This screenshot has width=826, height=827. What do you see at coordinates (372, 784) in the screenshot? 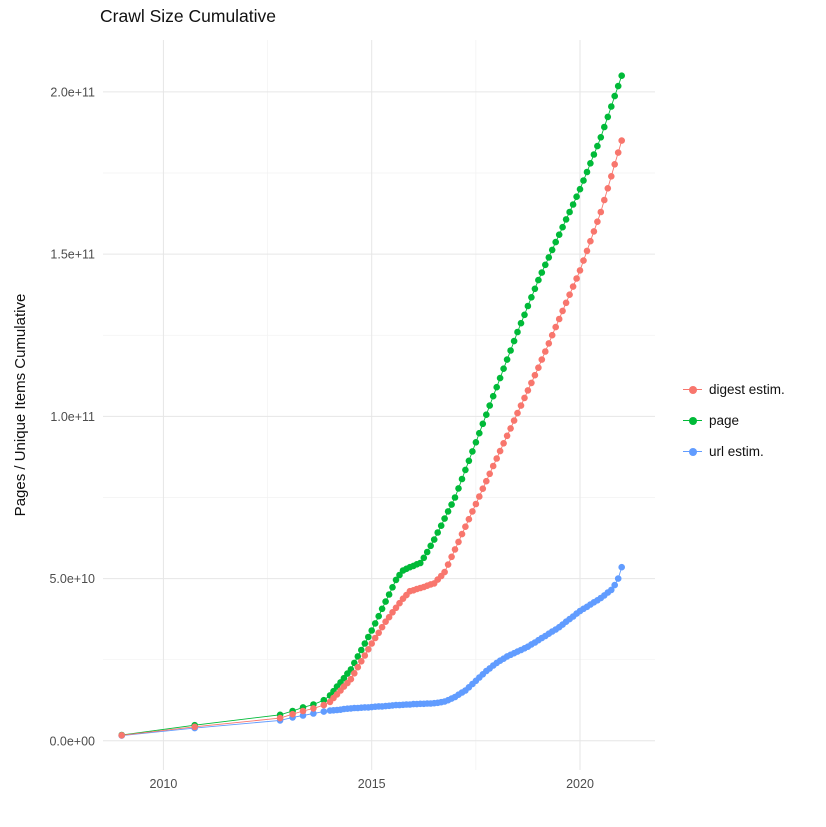
I see `x-tick-label: 2015` at bounding box center [372, 784].